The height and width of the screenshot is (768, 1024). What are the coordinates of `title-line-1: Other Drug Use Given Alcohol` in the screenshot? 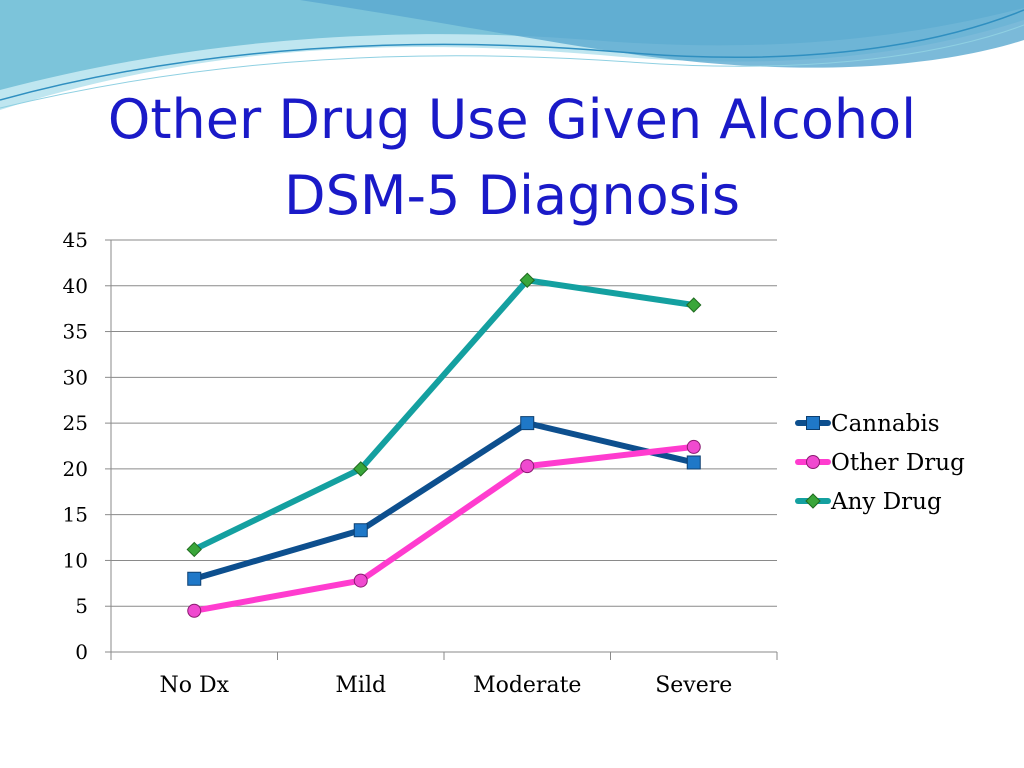 It's located at (512, 119).